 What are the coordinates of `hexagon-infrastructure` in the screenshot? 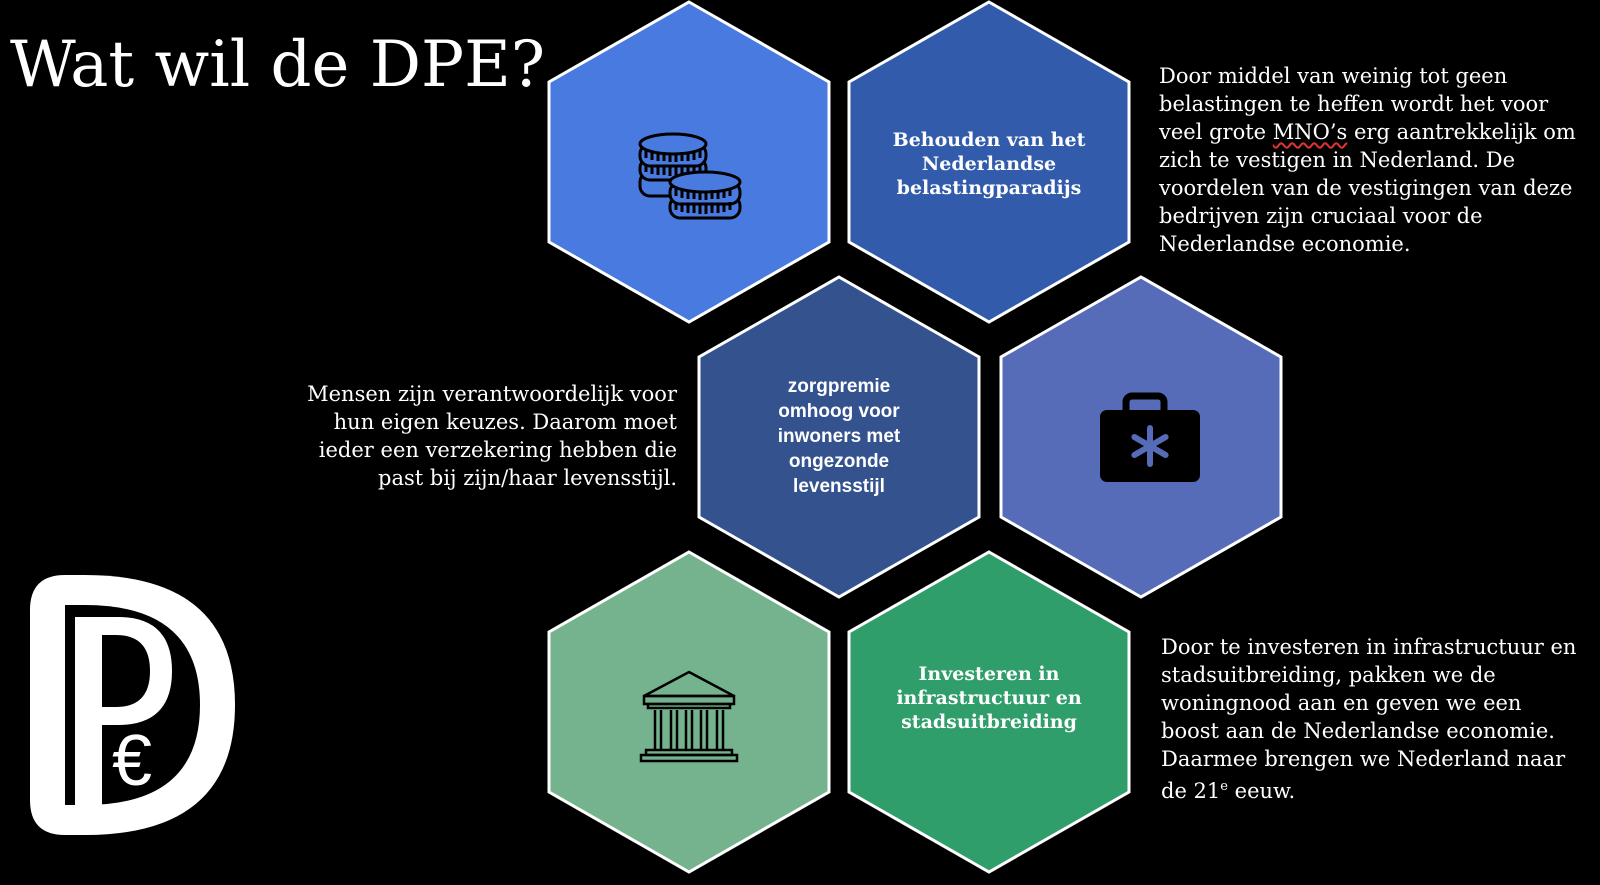 It's located at (989, 712).